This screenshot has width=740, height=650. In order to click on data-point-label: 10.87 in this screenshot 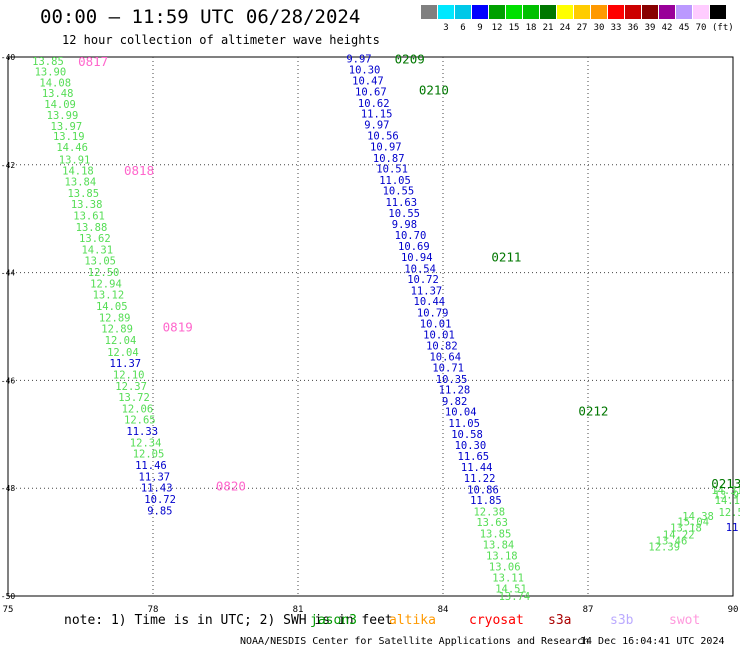, I will do `click(389, 159)`.